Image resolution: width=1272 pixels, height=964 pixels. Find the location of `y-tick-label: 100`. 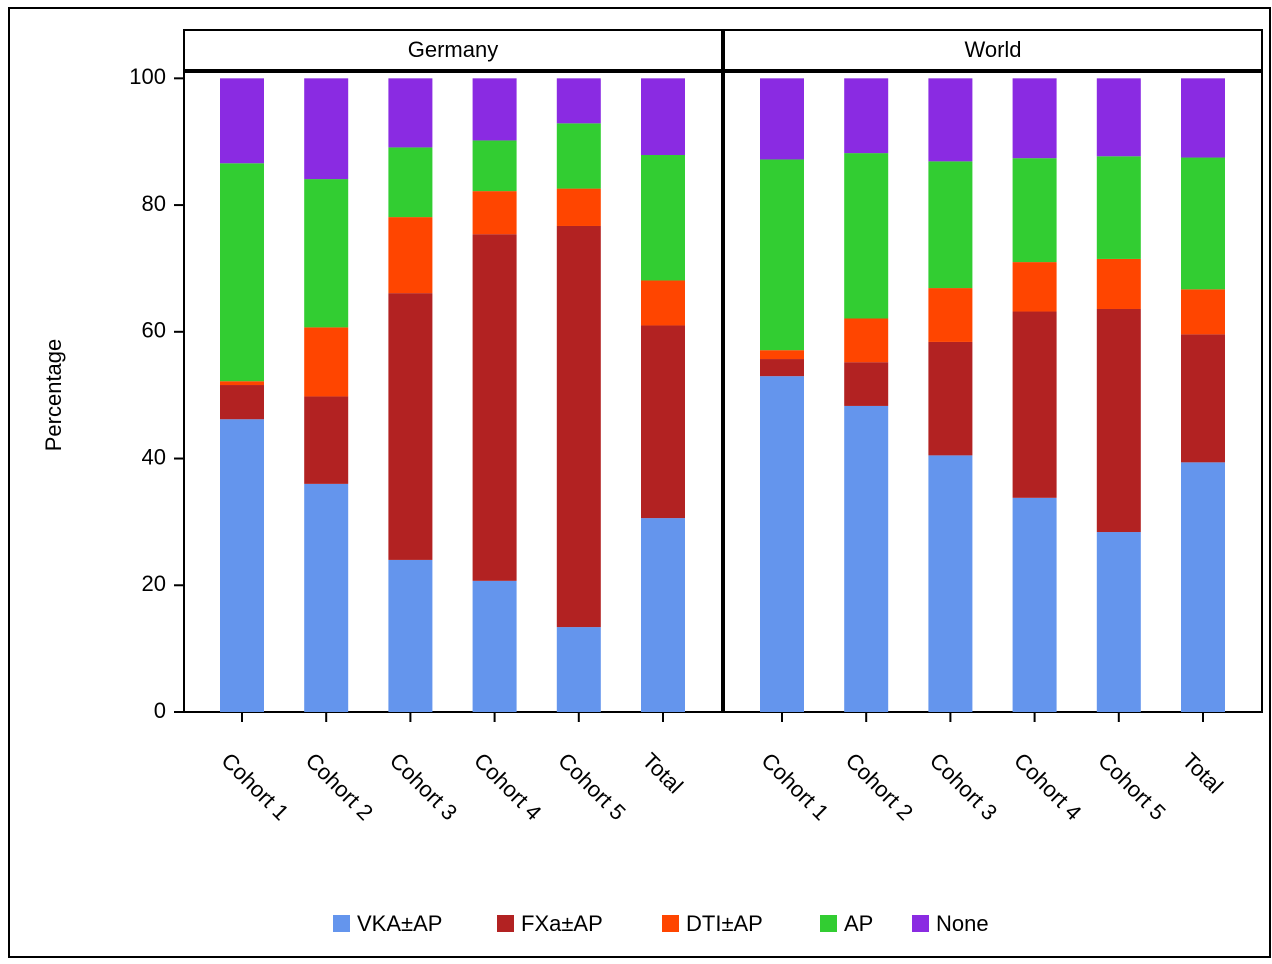

y-tick-label: 100 is located at coordinates (147, 76).